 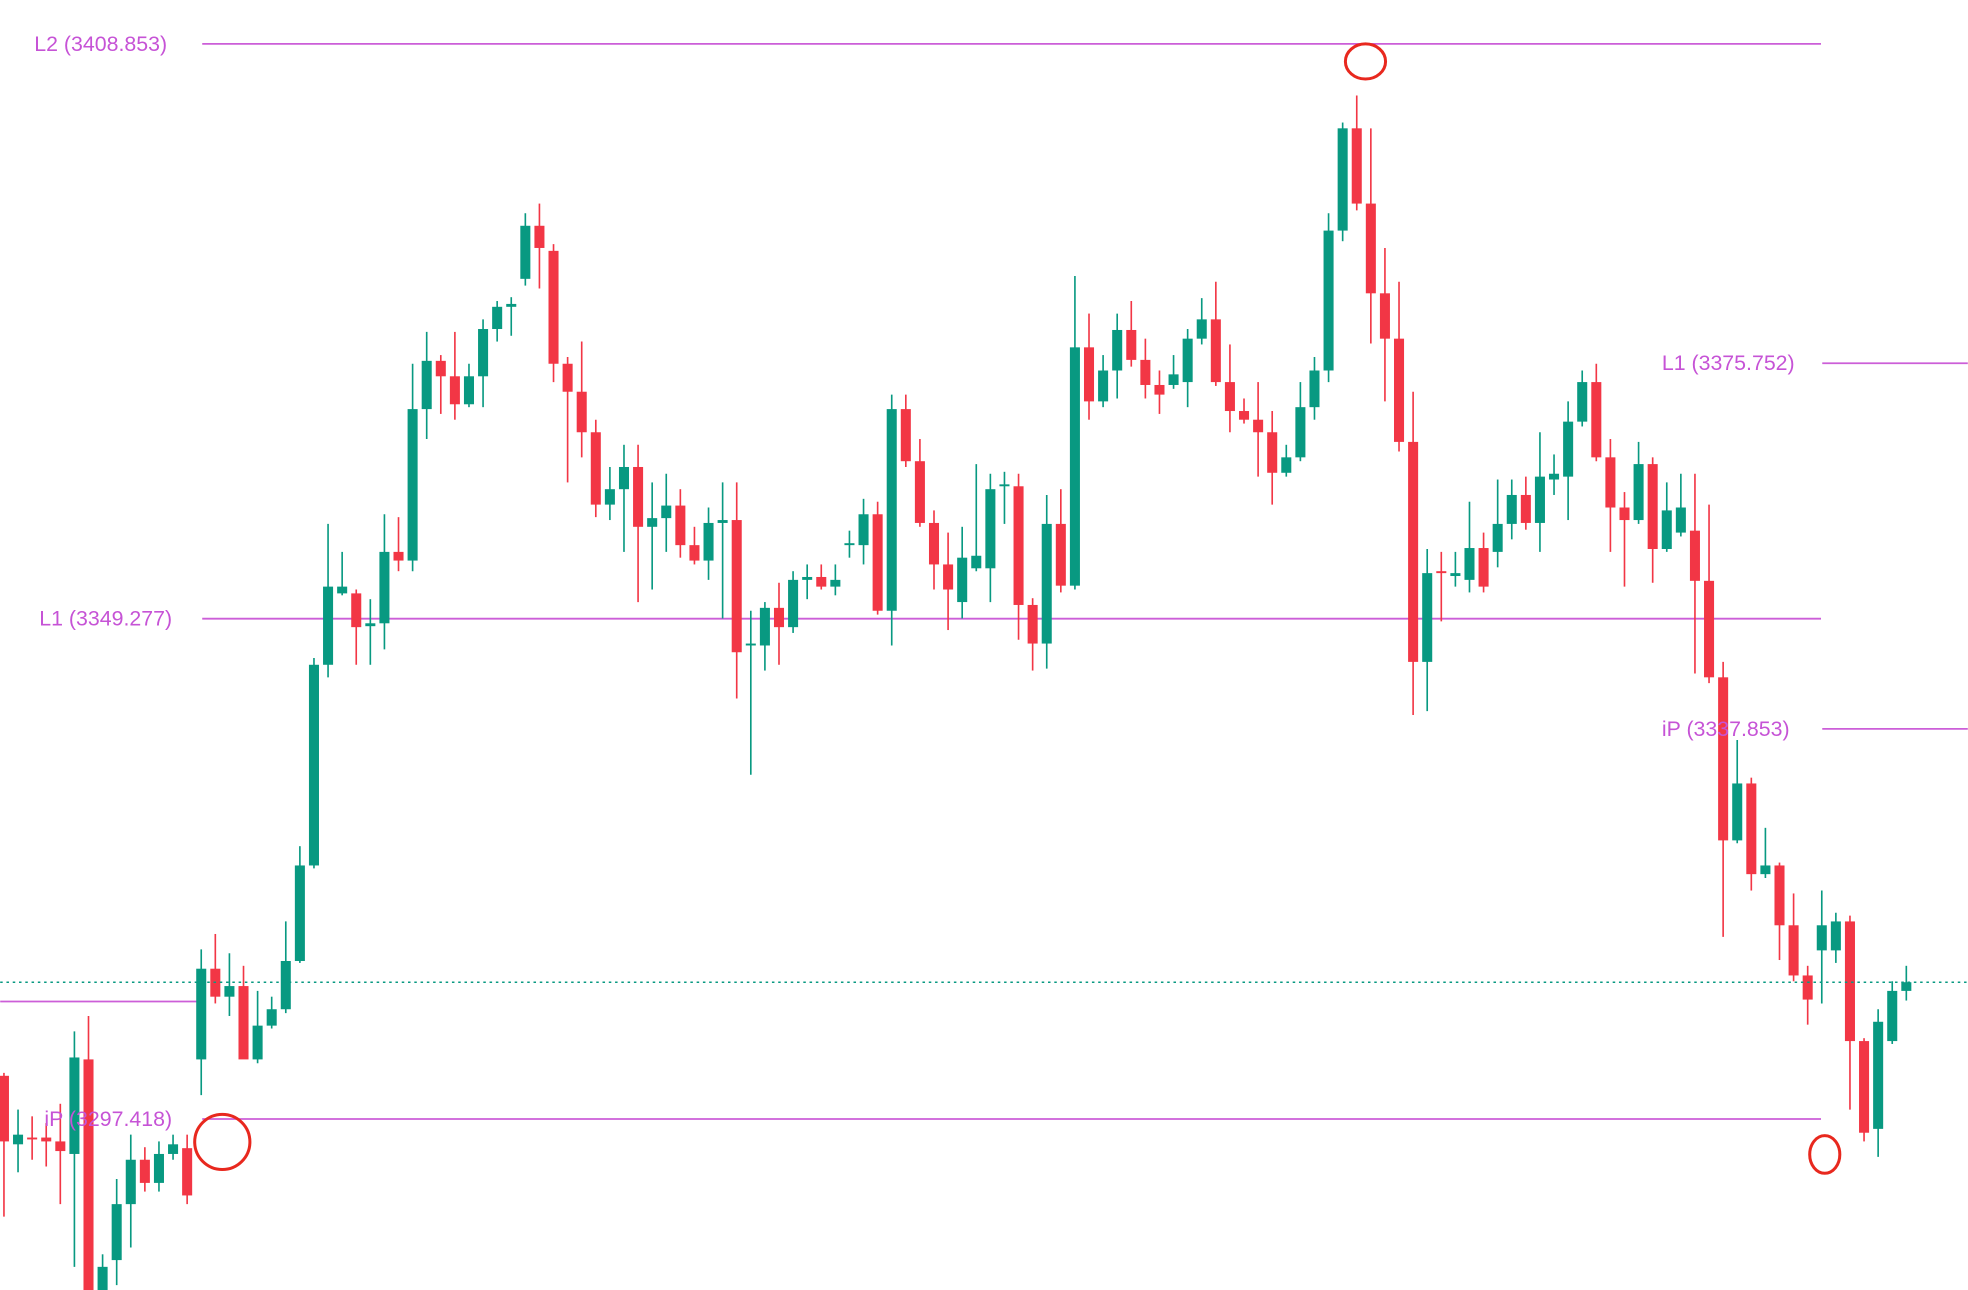 I want to click on level-label: iP (3297.418), so click(x=108, y=1119).